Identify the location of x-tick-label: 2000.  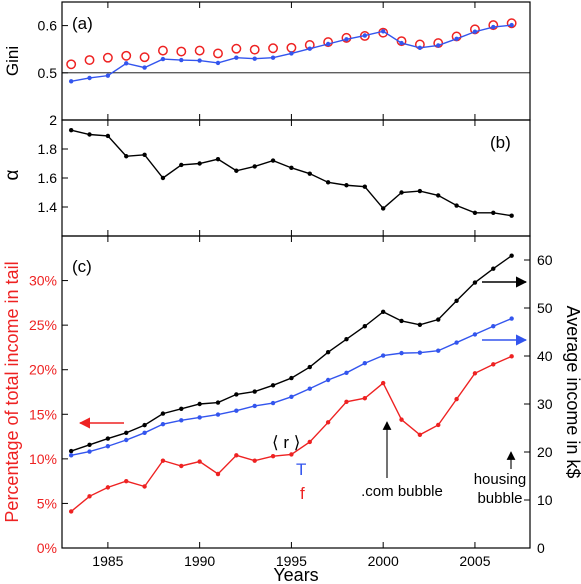
(383, 561).